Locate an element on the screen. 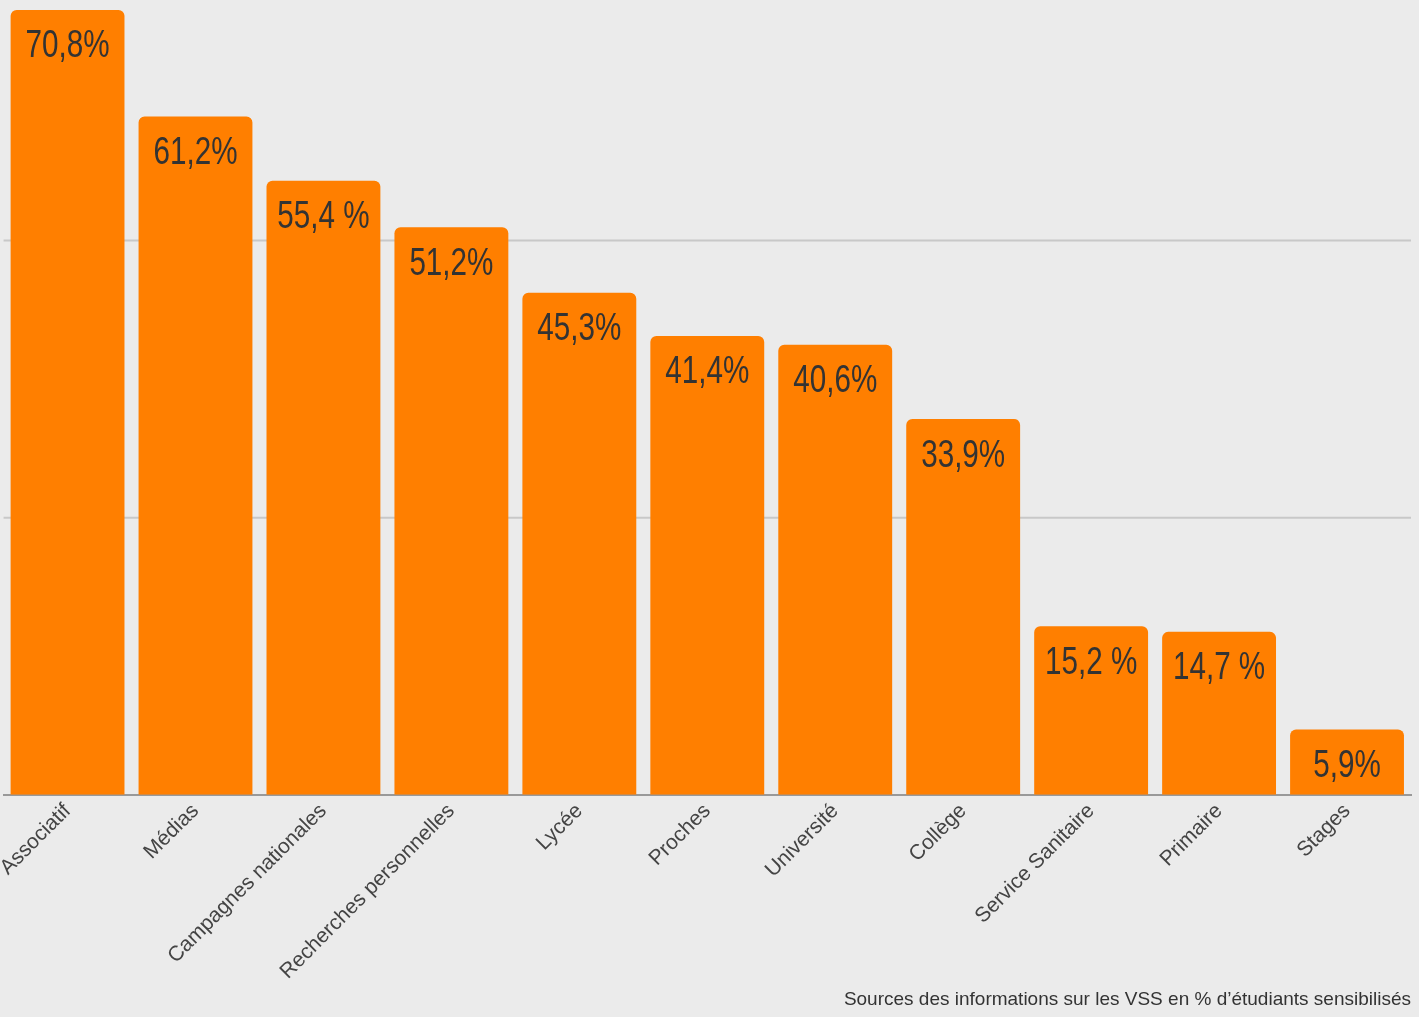  data-label: 55,4 % is located at coordinates (323, 214).